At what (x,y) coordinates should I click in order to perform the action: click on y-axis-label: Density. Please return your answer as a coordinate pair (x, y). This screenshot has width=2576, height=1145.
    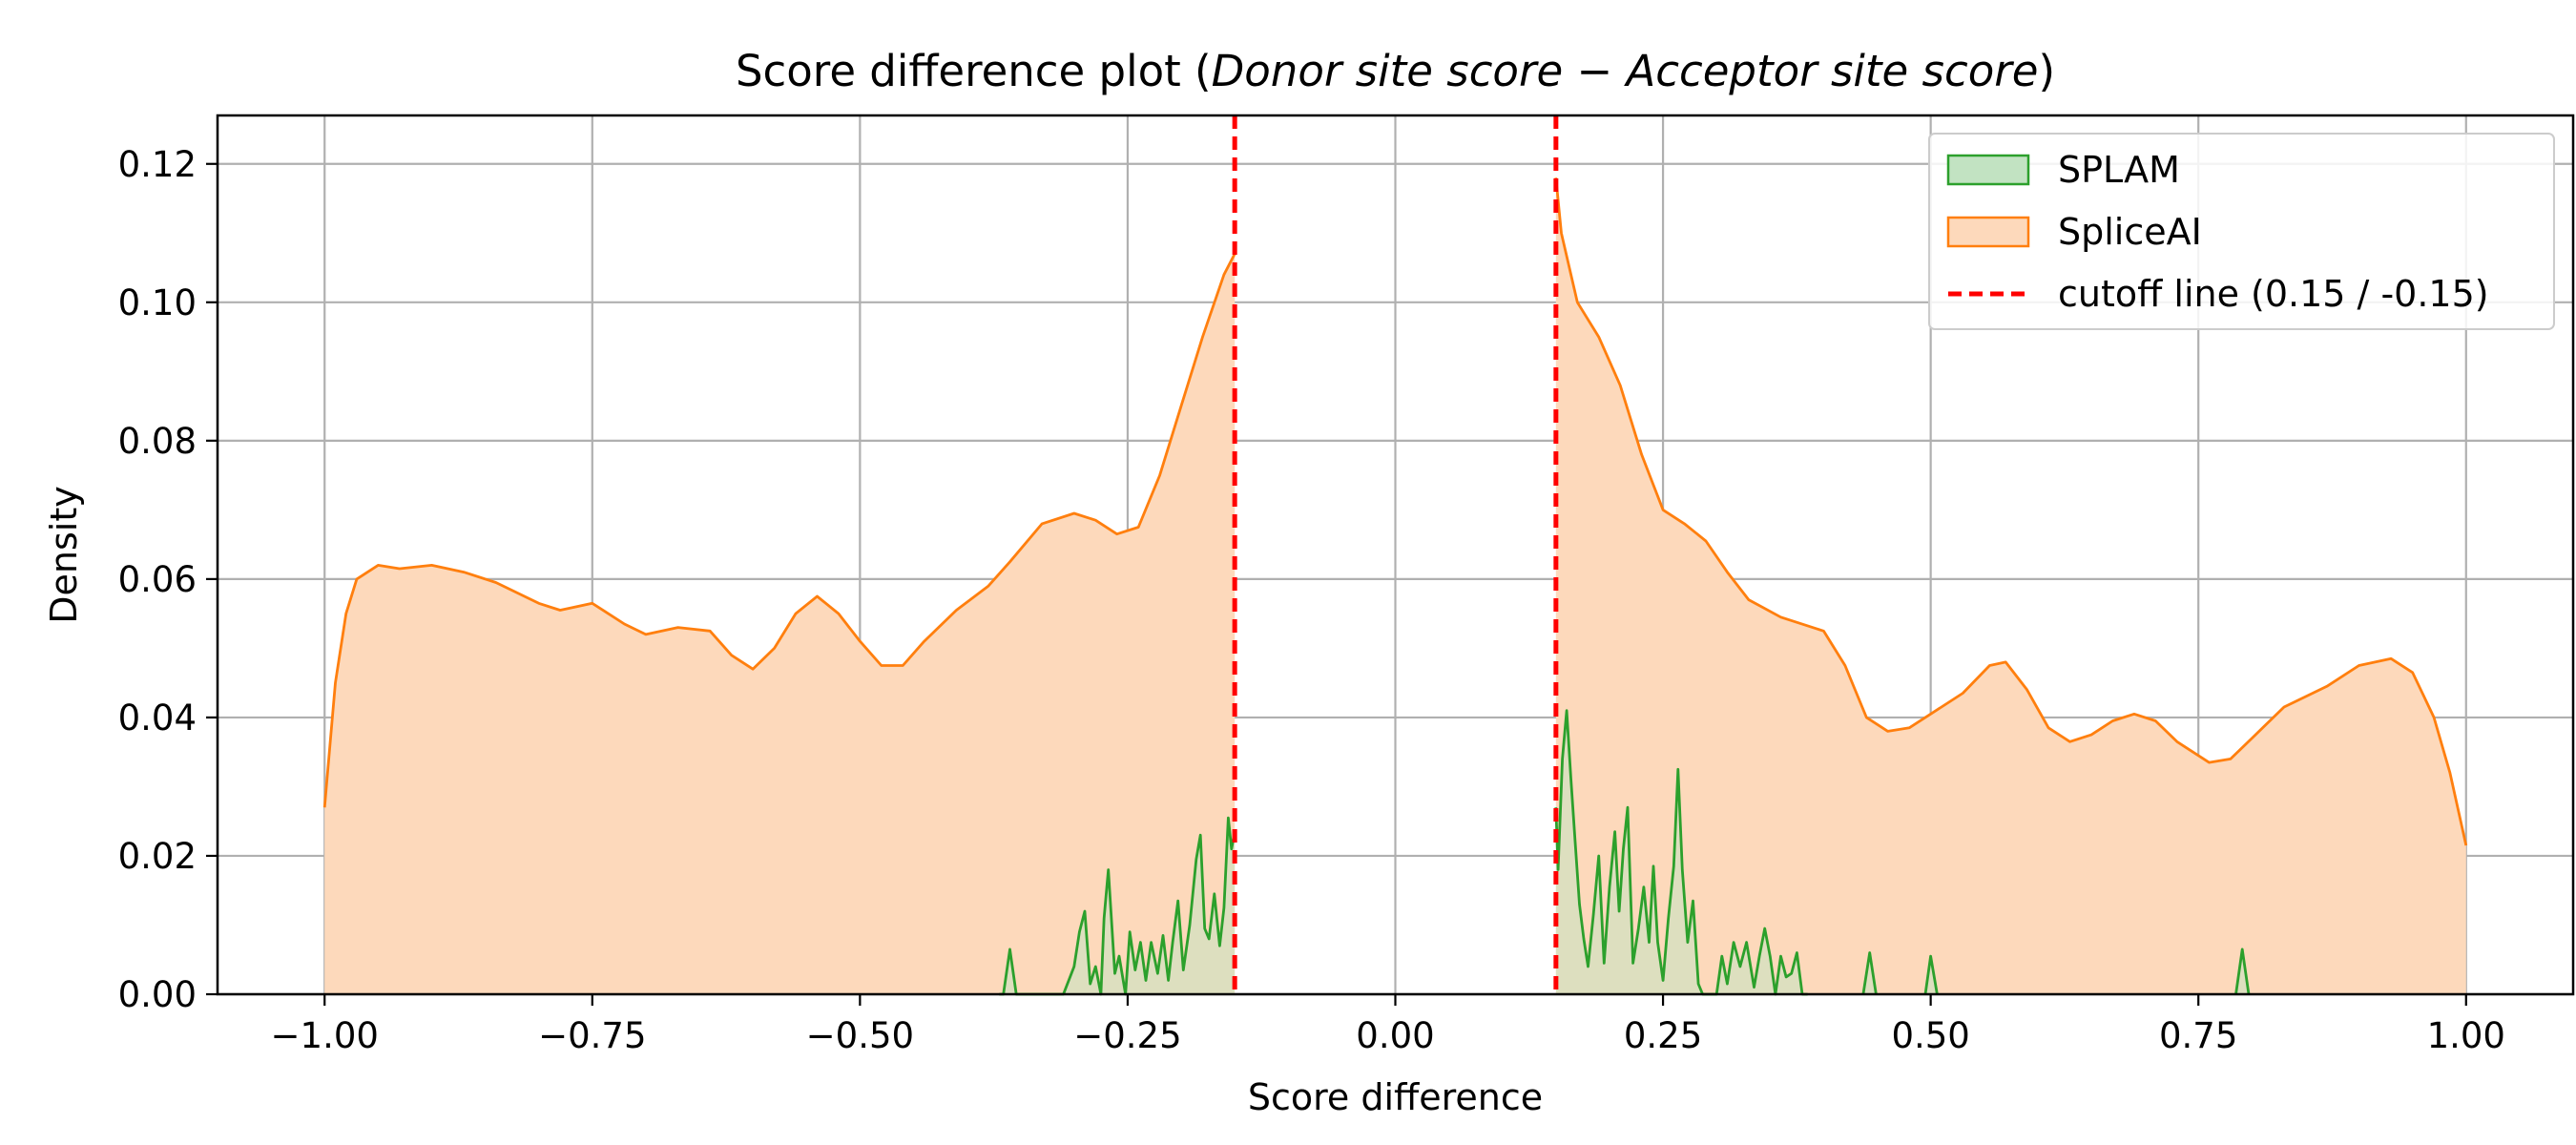
    Looking at the image, I should click on (64, 555).